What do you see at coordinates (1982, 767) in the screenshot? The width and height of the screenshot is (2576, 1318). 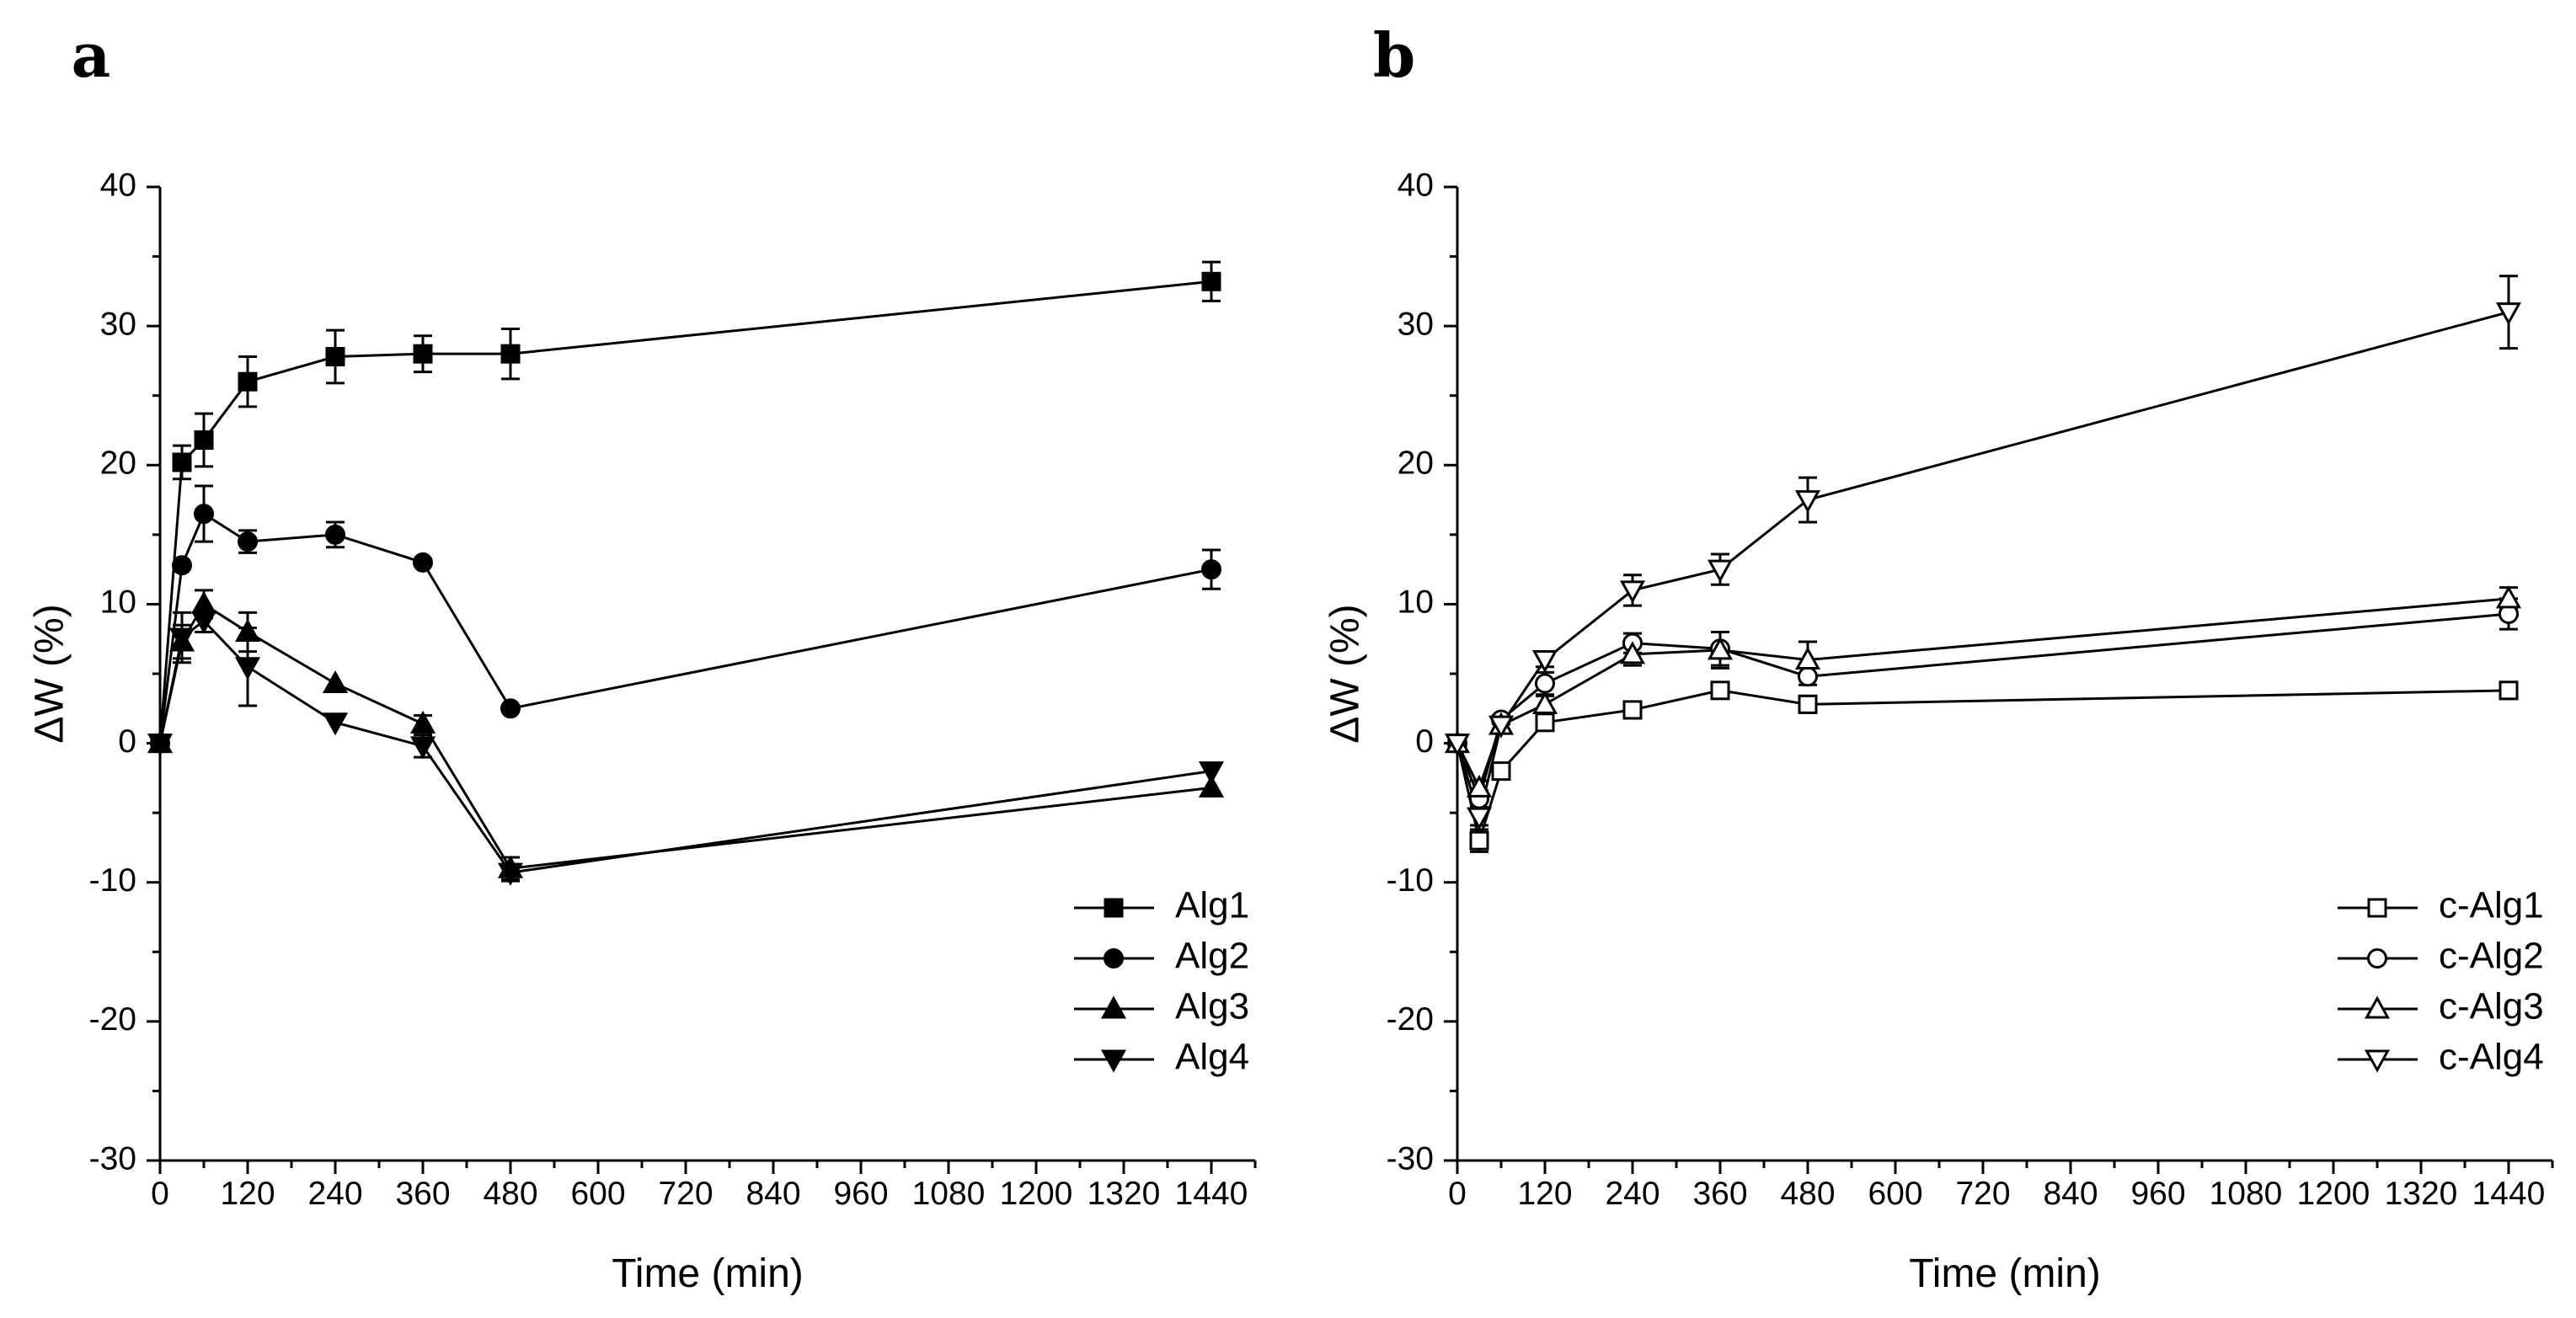 I see `series-line-c-alg1` at bounding box center [1982, 767].